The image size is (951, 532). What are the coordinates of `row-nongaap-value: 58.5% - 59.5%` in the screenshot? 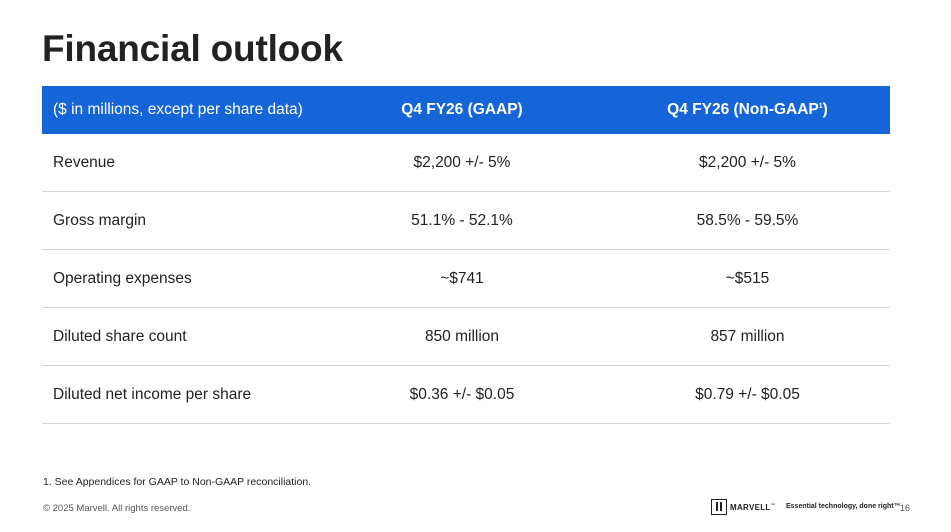 It's located at (747, 220).